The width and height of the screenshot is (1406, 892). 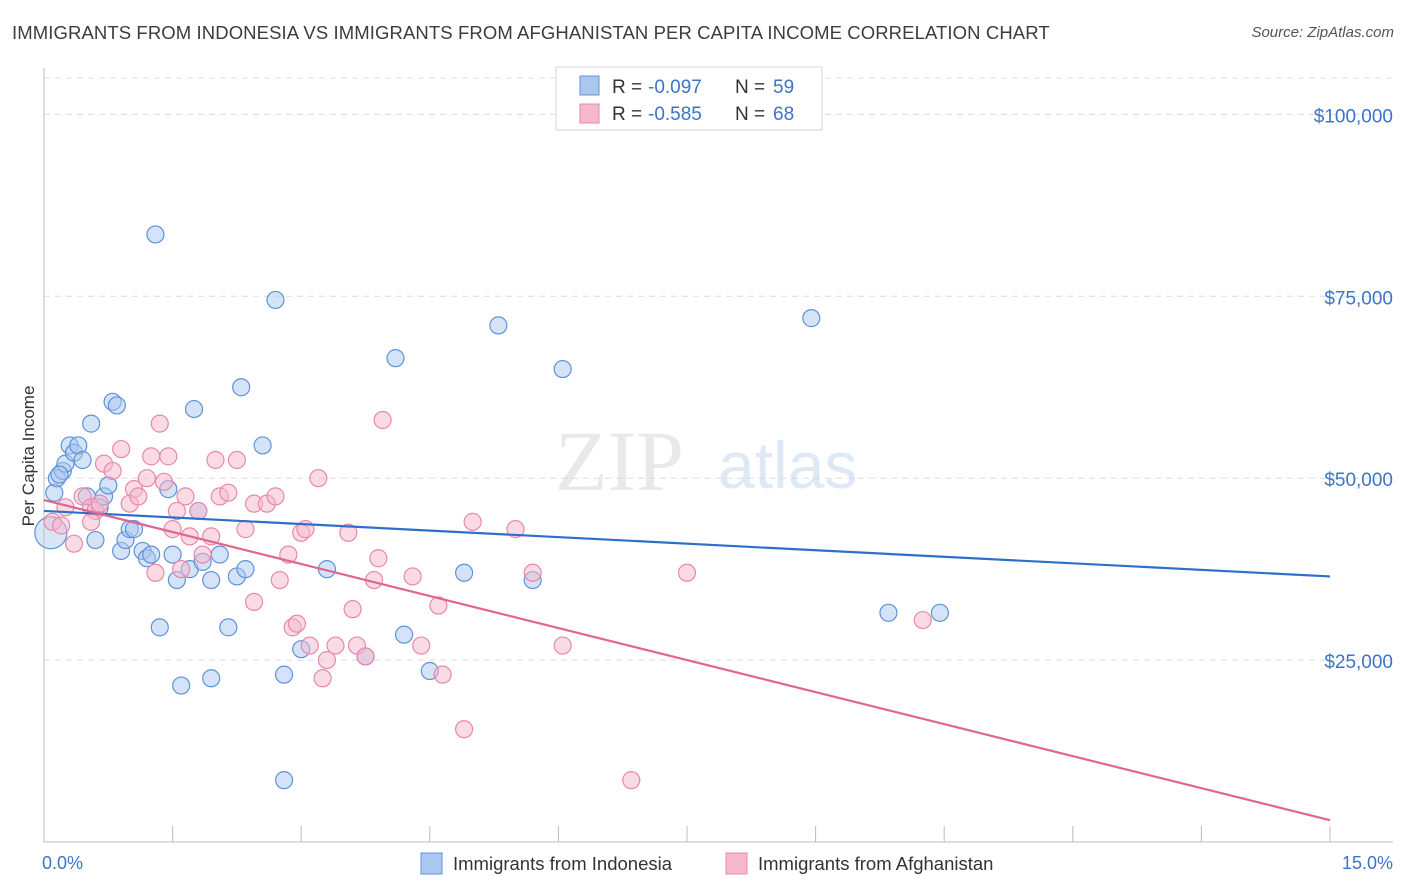 What do you see at coordinates (1358, 480) in the screenshot?
I see `y-tick-label-1: $50,000` at bounding box center [1358, 480].